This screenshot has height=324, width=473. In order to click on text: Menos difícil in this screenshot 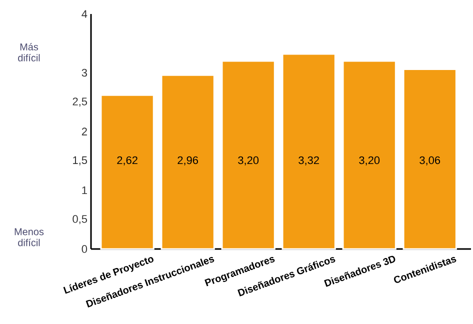, I will do `click(29, 237)`.